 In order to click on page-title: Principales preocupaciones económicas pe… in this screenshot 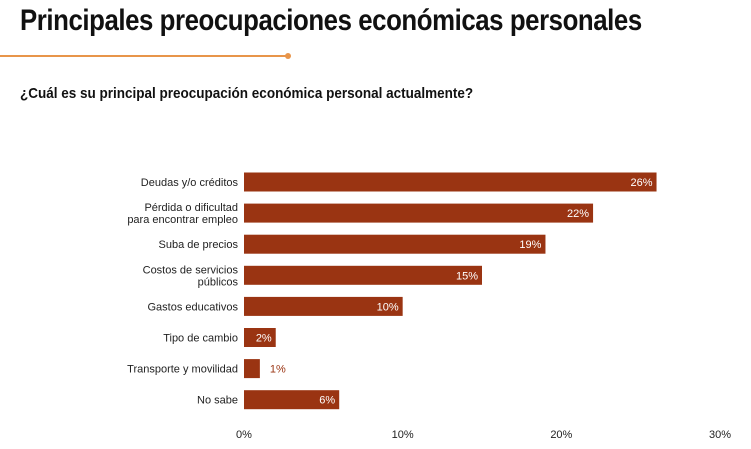, I will do `click(331, 20)`.